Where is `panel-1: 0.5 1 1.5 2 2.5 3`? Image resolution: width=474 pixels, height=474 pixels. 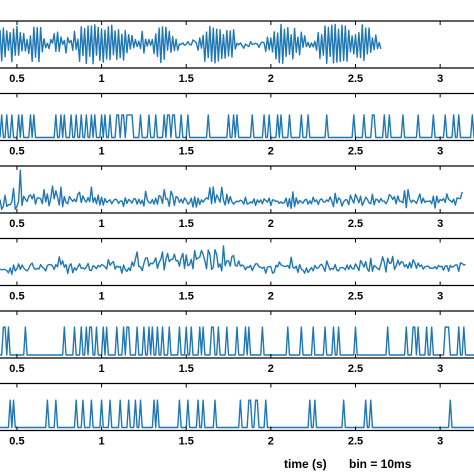
panel-1: 0.5 1 1.5 2 2.5 3 is located at coordinates (237, 52).